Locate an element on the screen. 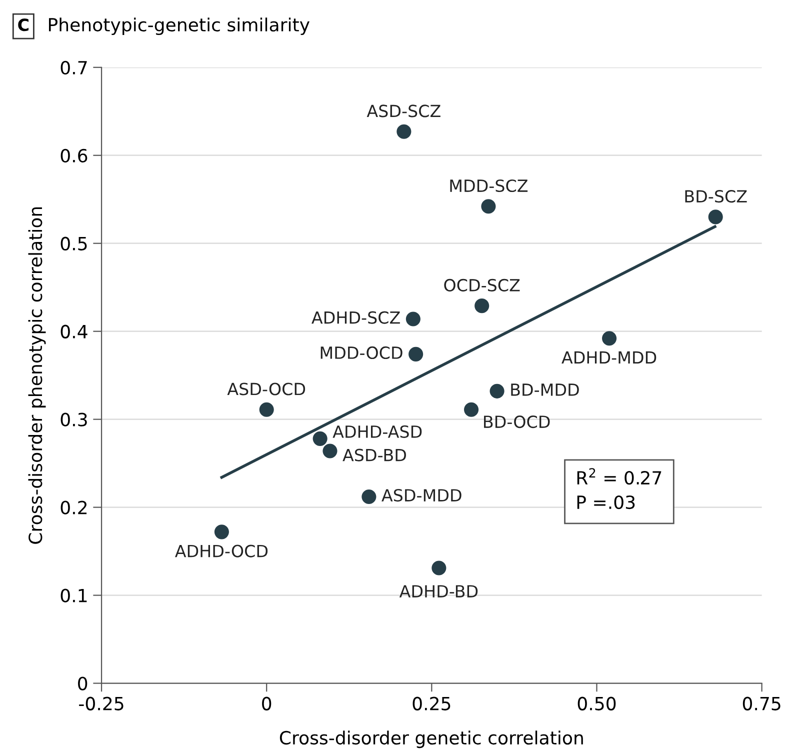  x-tick-label: 0 is located at coordinates (267, 703).